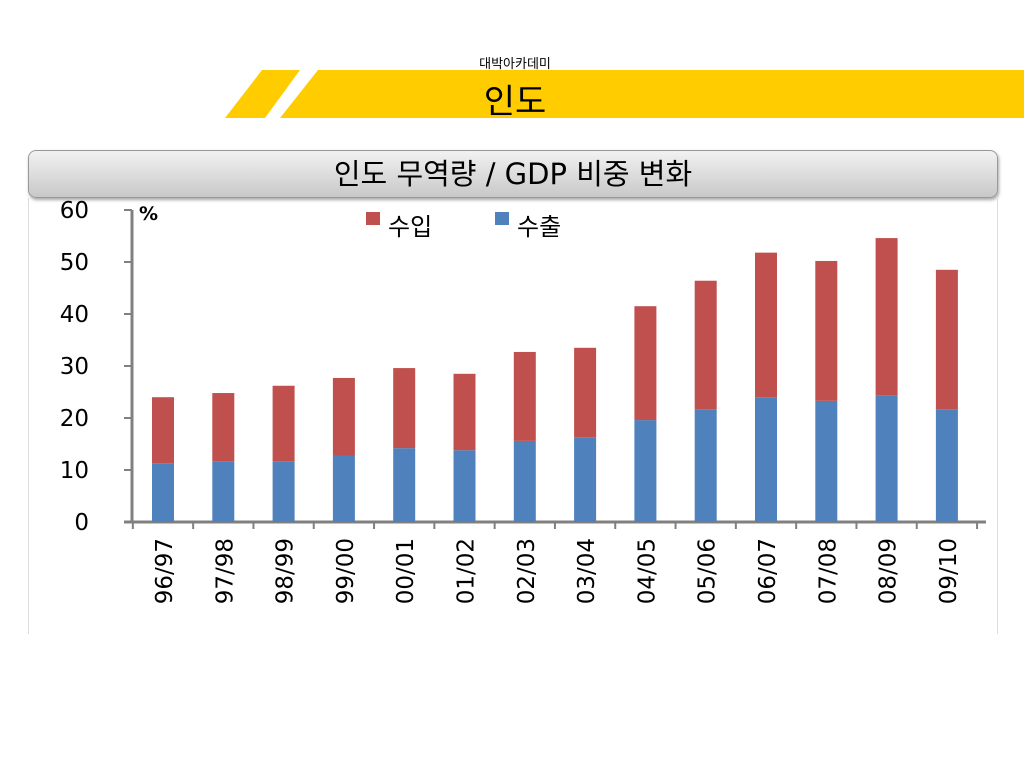 The width and height of the screenshot is (1024, 768). Describe the element at coordinates (74, 471) in the screenshot. I see `y-tick-label: 10` at that location.